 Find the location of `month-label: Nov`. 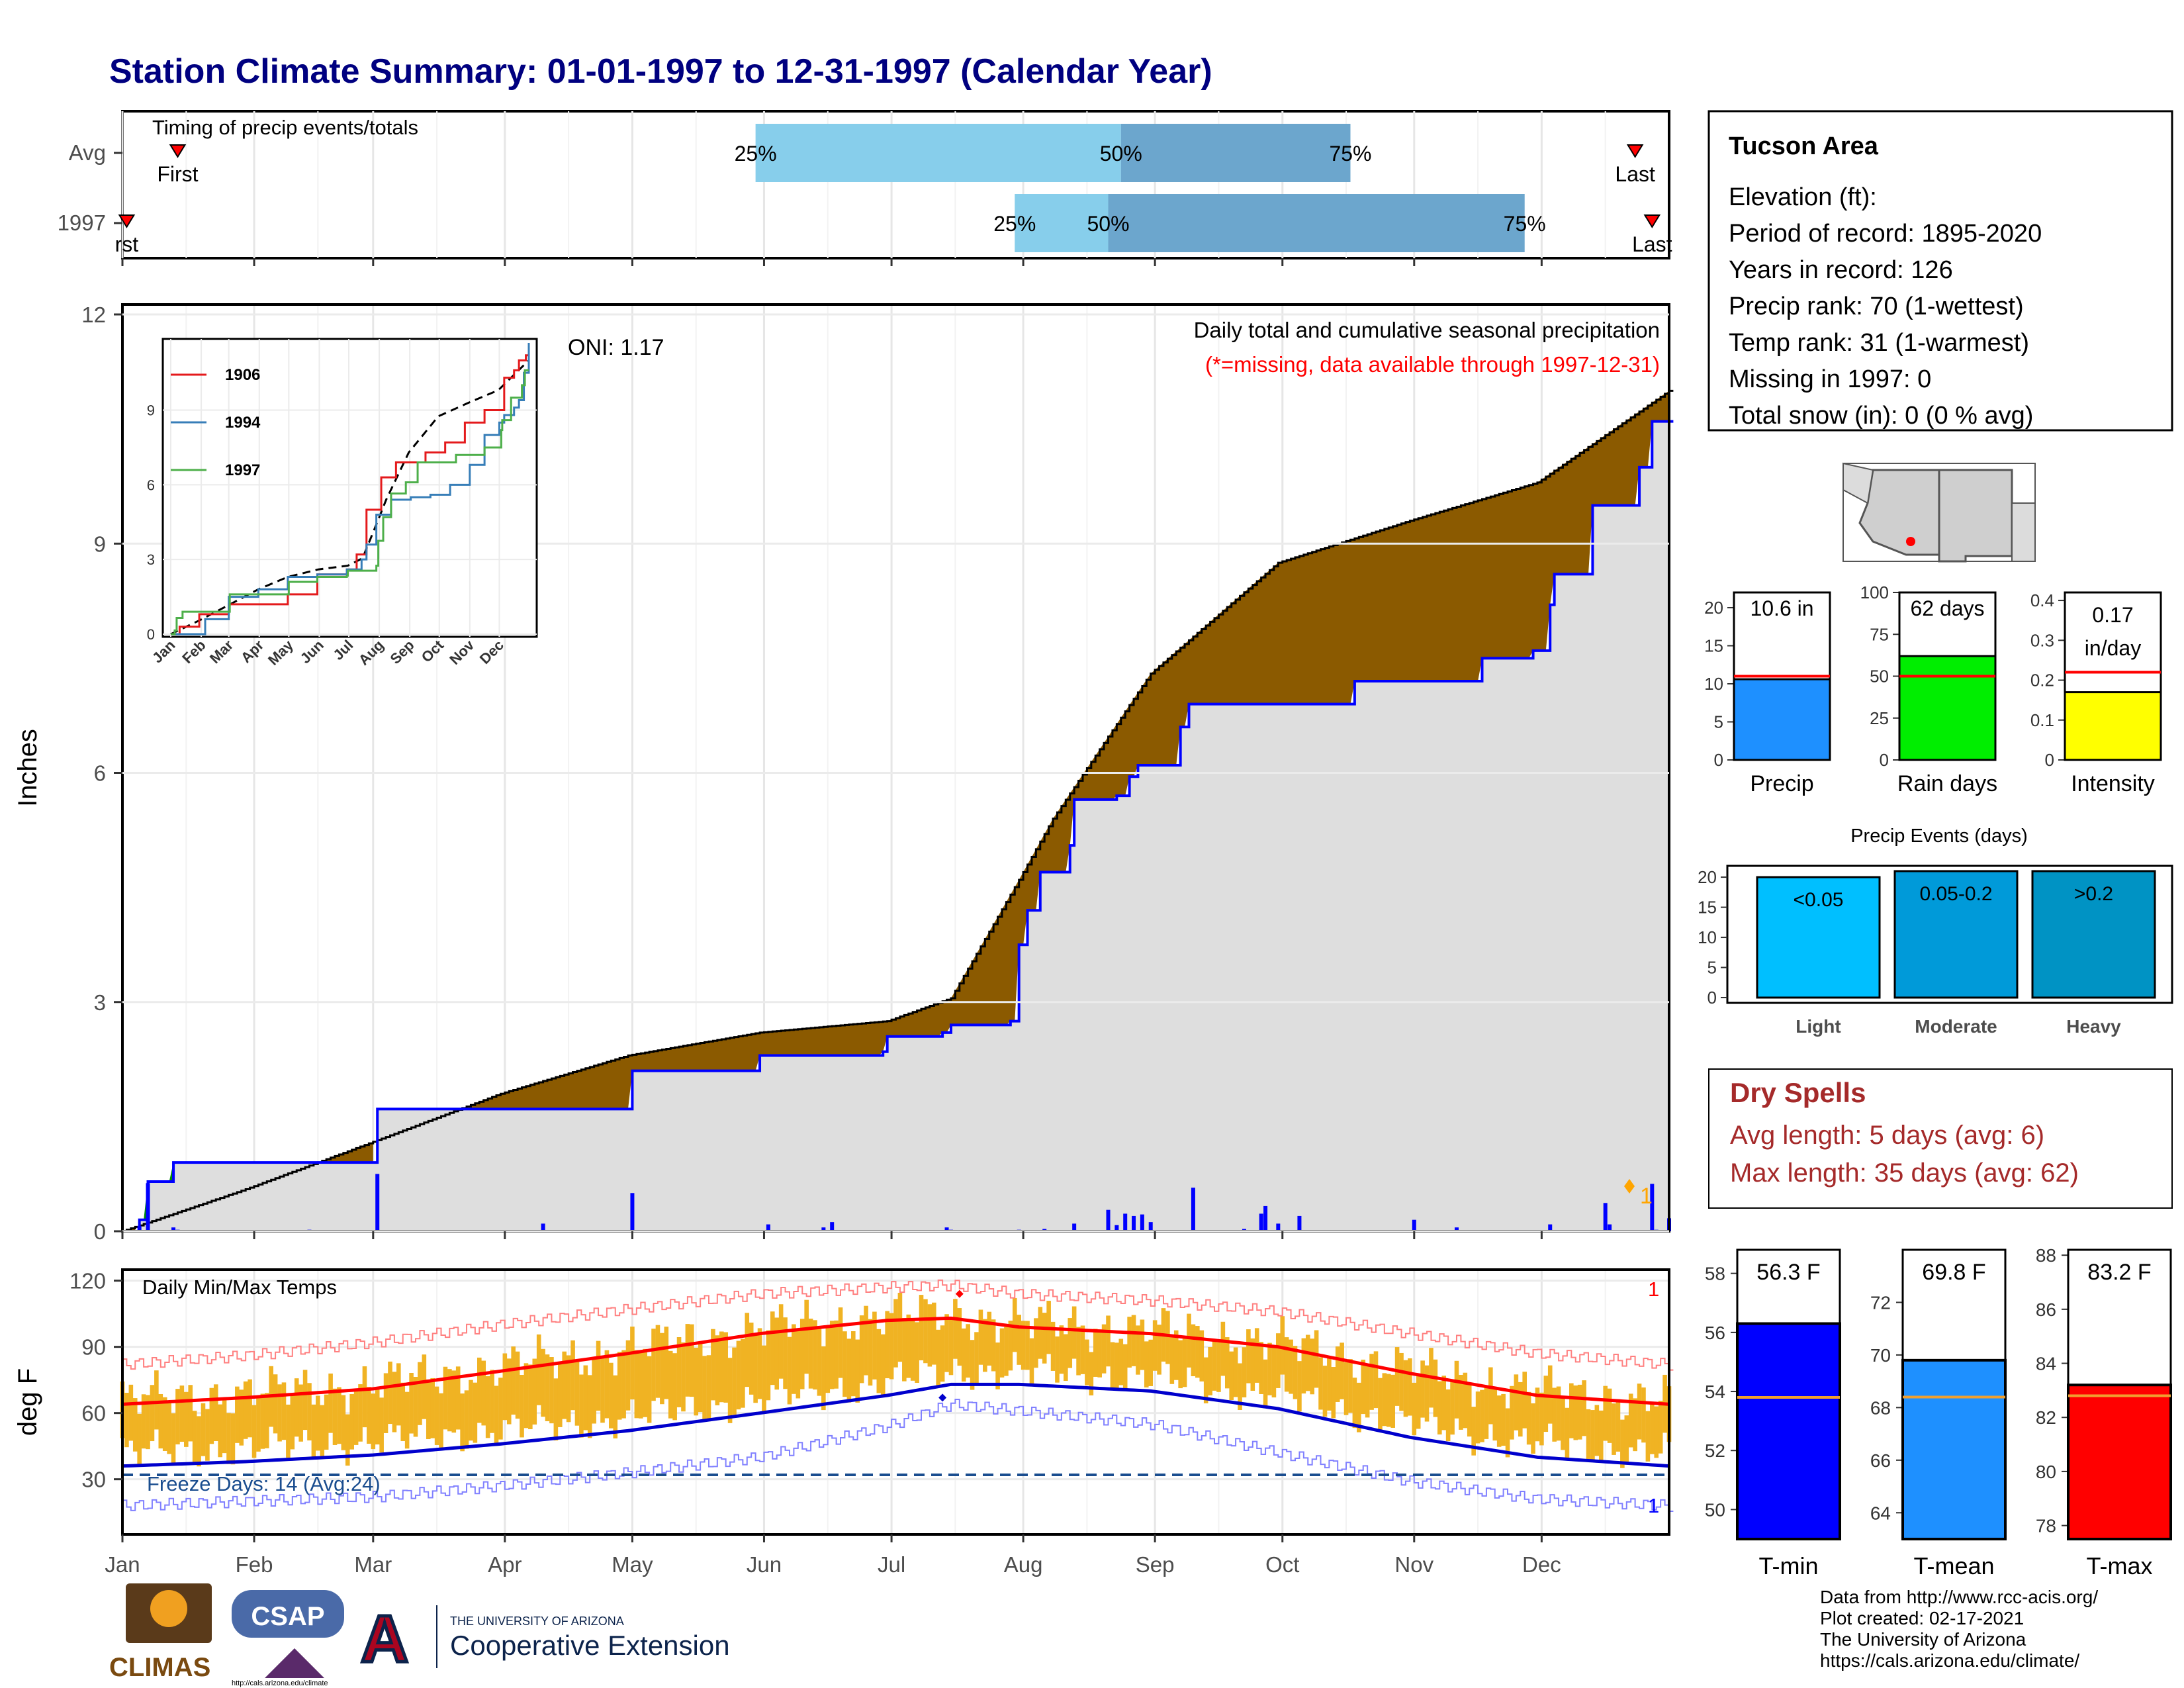

month-label: Nov is located at coordinates (1413, 1564).